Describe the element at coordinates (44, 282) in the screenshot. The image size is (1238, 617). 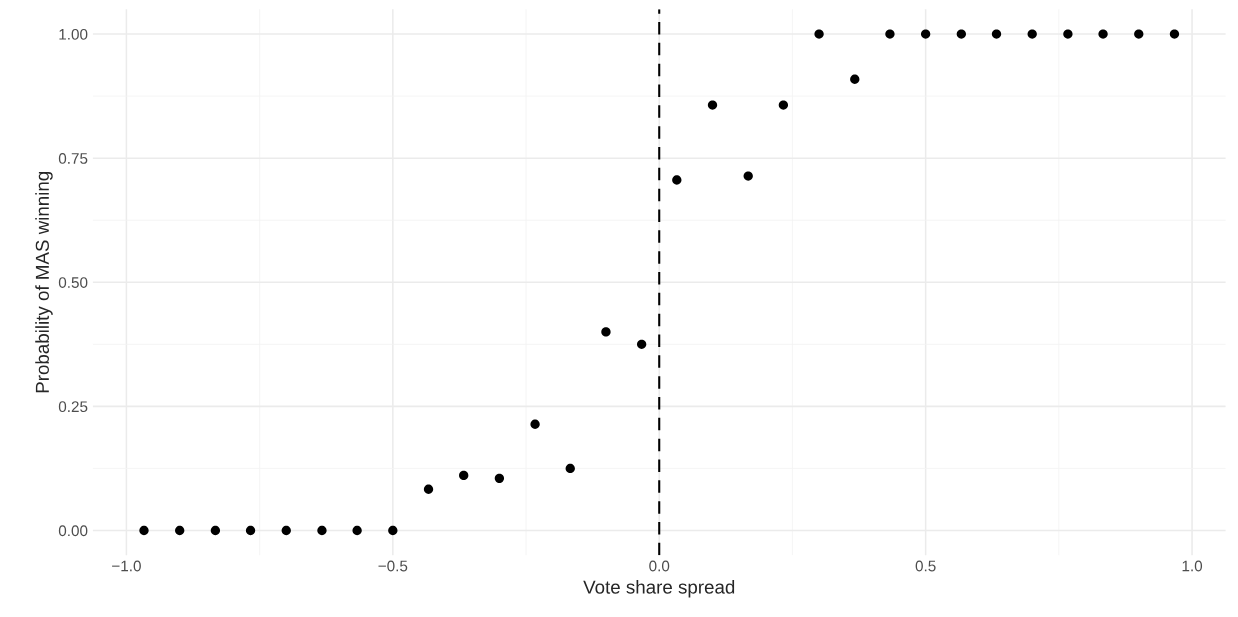
I see `y-axis-title: Probability of MAS winning` at that location.